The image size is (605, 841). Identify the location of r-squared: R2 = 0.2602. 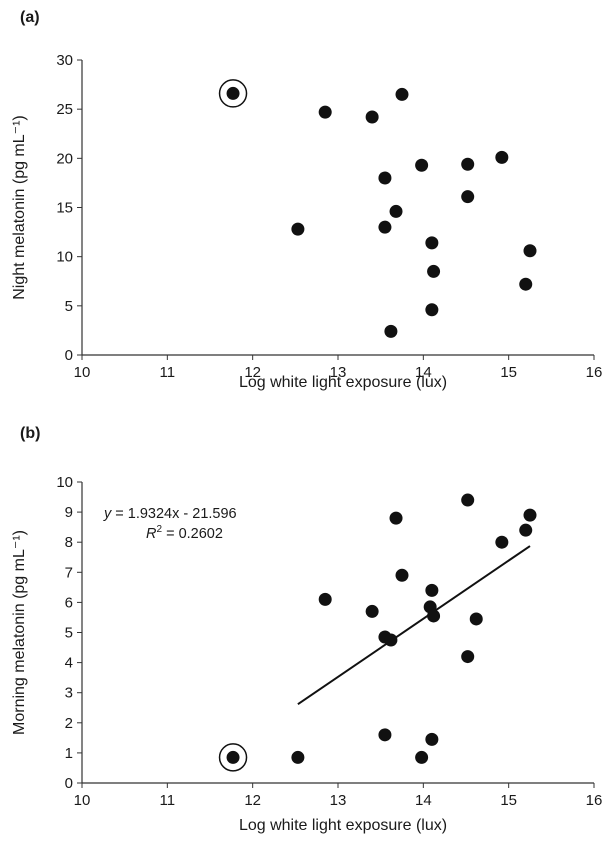
(184, 533).